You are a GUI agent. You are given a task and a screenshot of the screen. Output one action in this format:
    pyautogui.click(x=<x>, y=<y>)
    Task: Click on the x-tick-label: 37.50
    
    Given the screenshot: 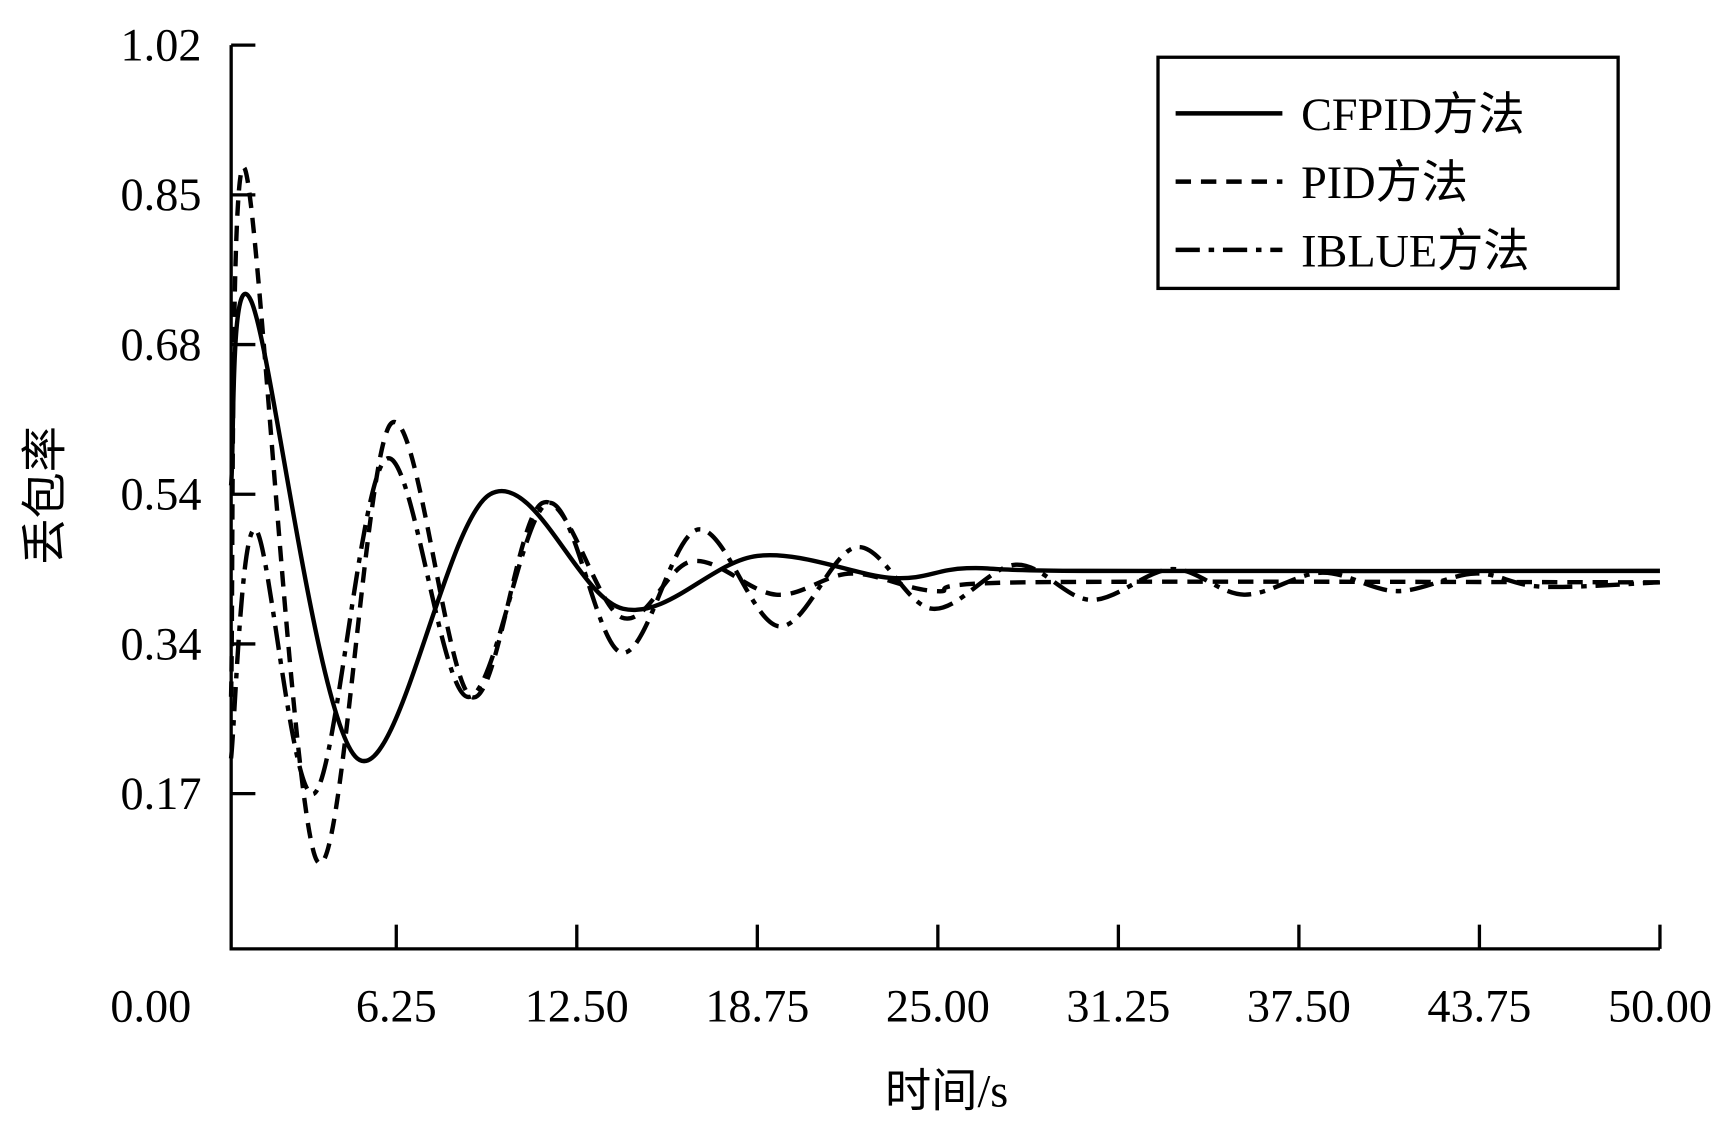 What is the action you would take?
    pyautogui.click(x=1299, y=1006)
    